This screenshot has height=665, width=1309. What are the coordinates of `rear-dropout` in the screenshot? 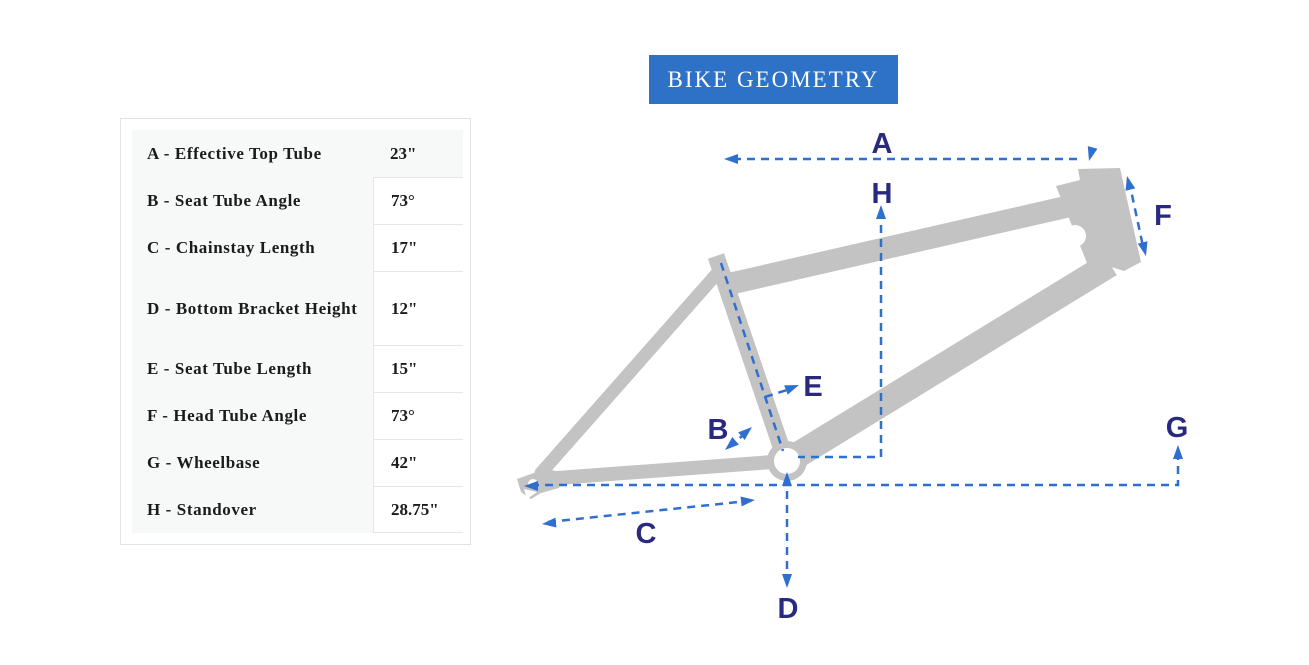 It's located at (539, 484).